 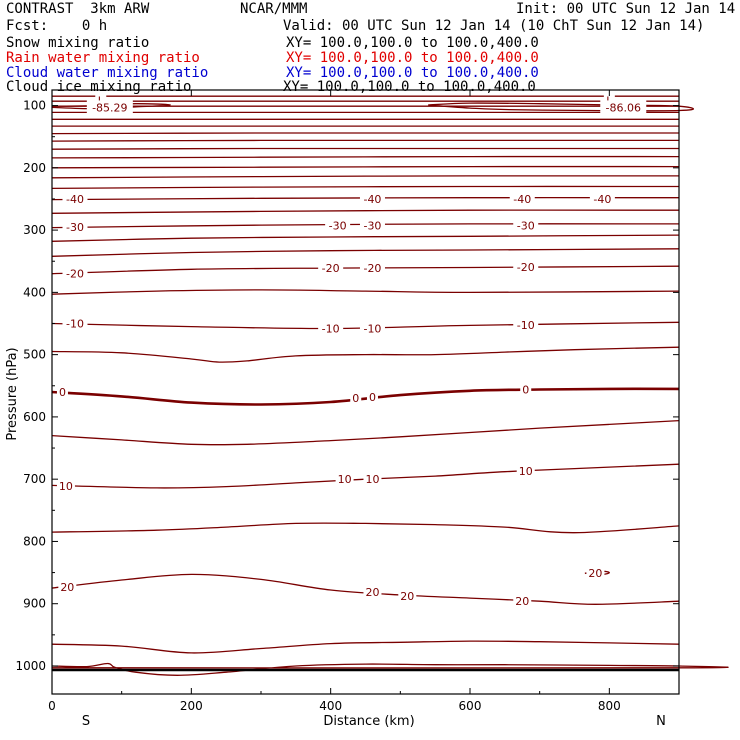 I want to click on contour-label-28: 20, so click(x=67, y=587).